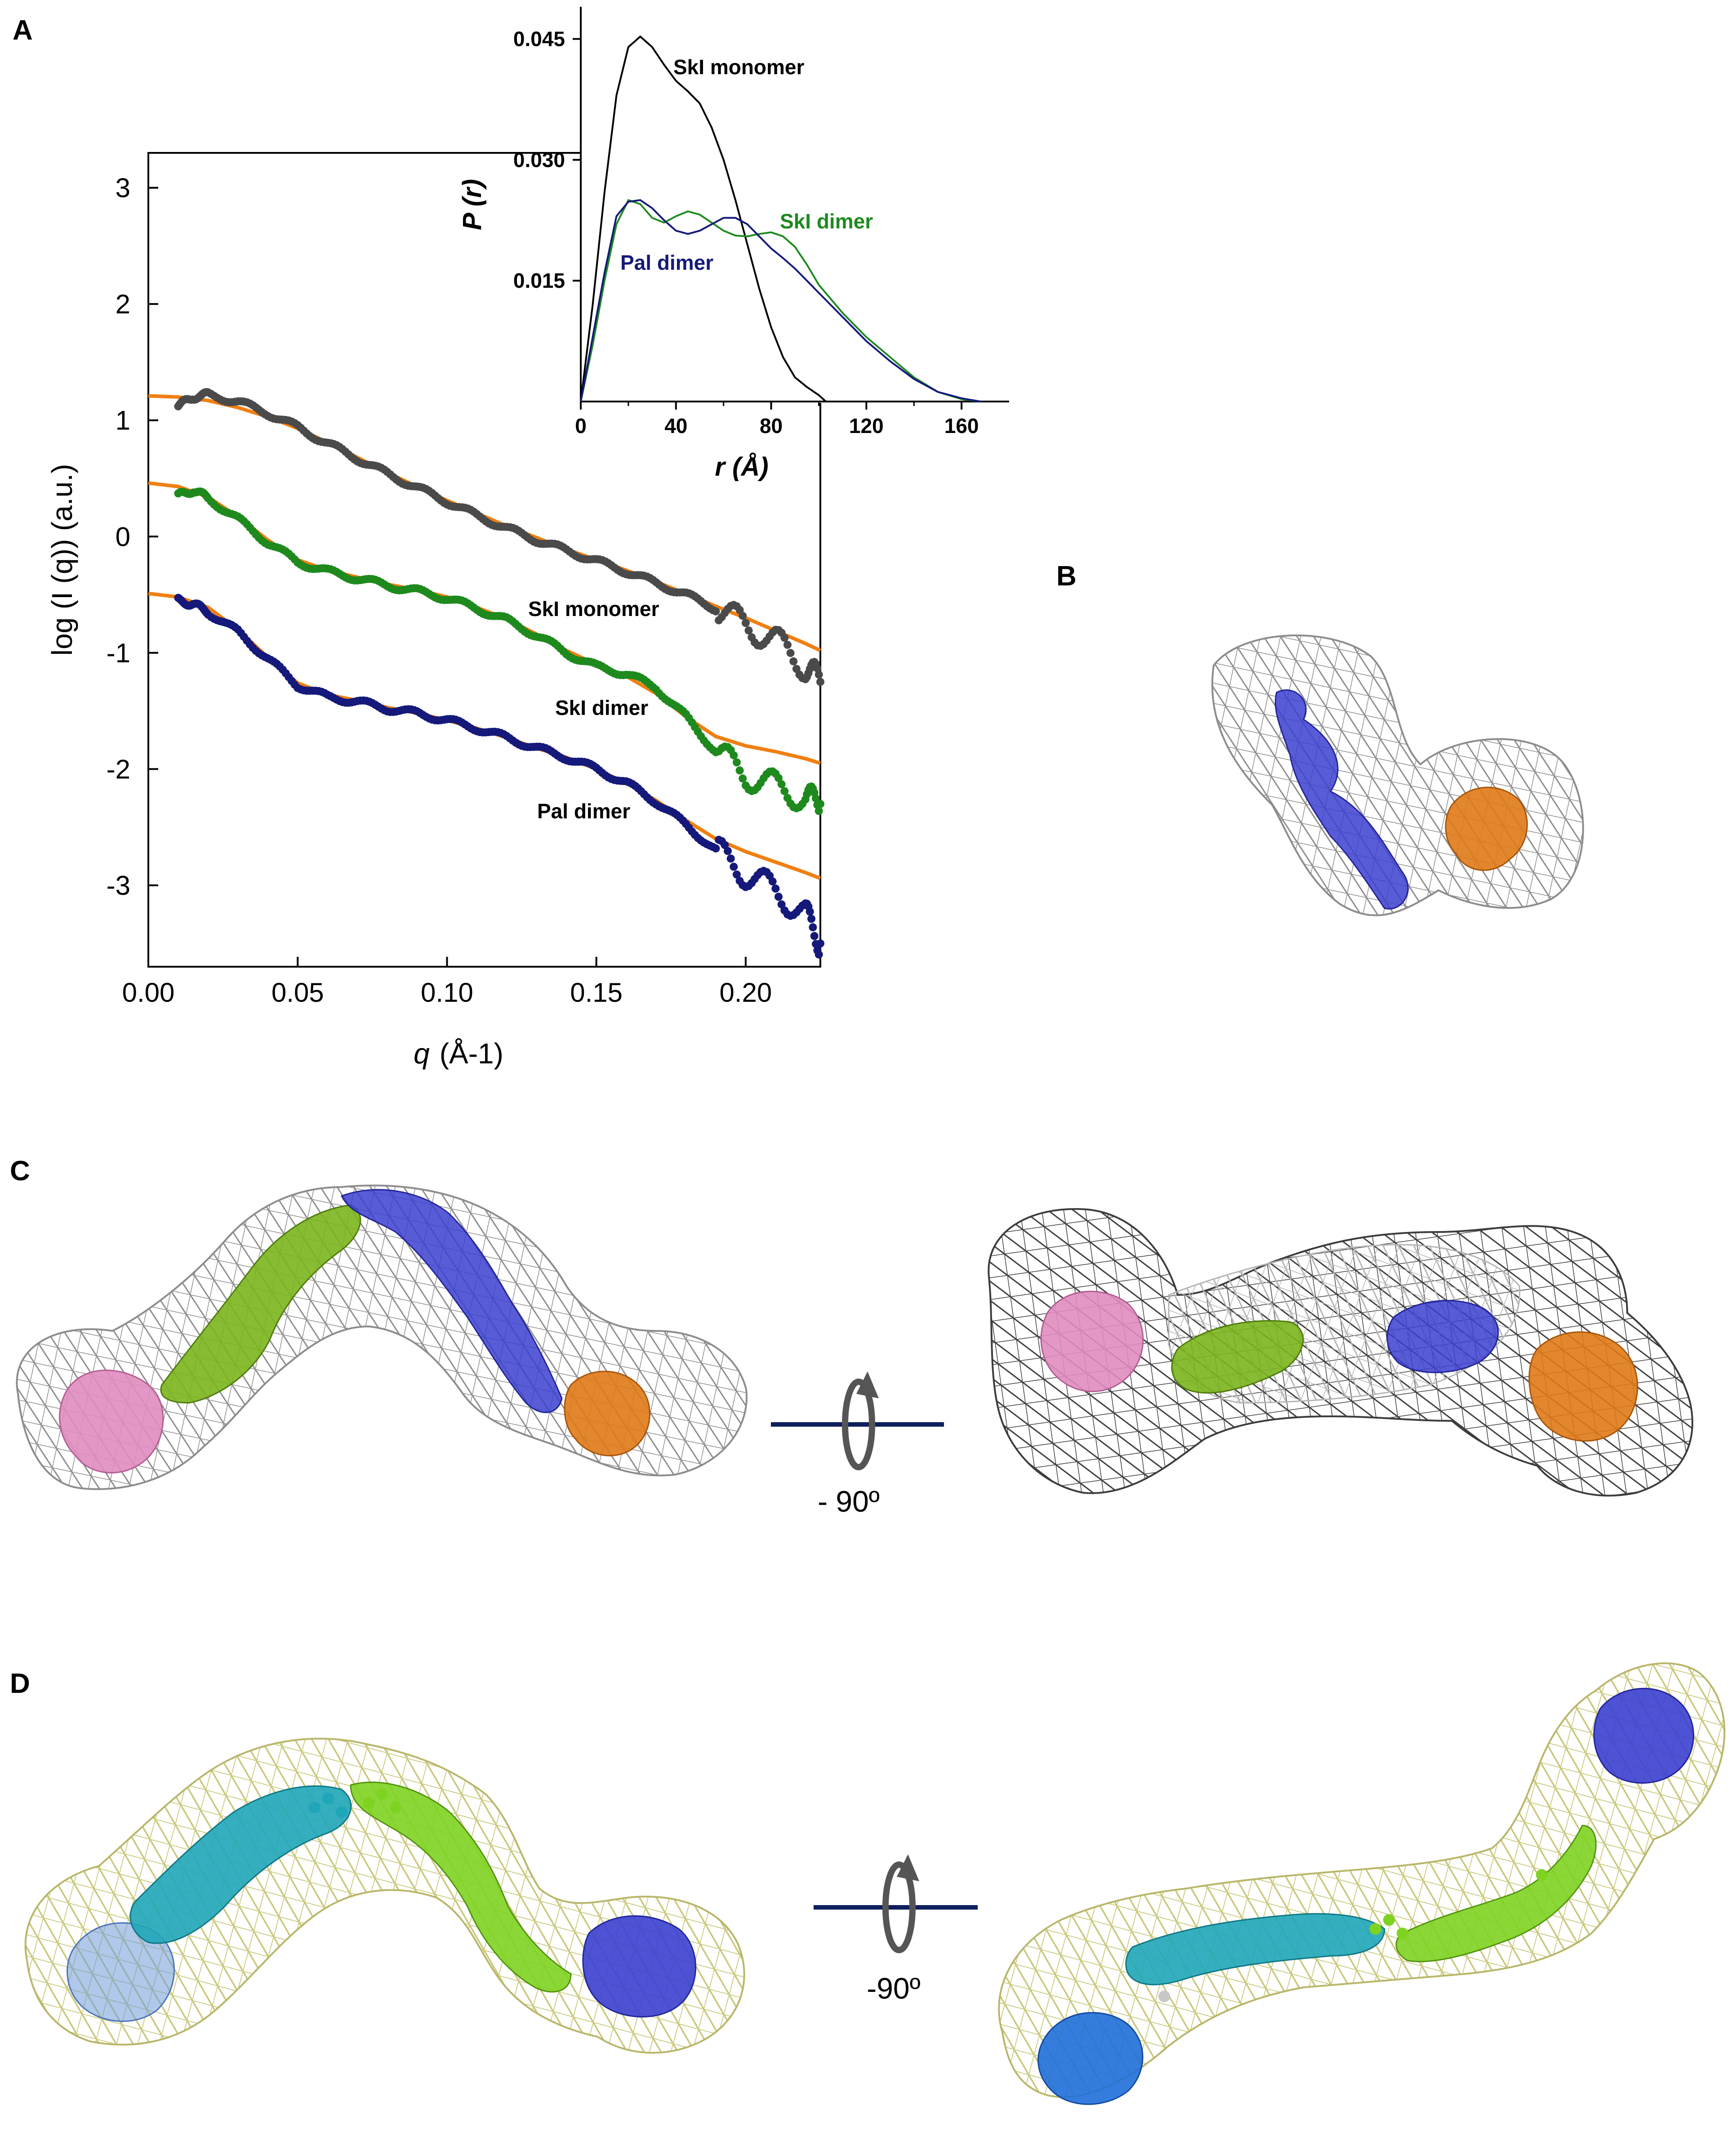  Describe the element at coordinates (539, 280) in the screenshot. I see `inset-y-tick-label: 0.015` at that location.